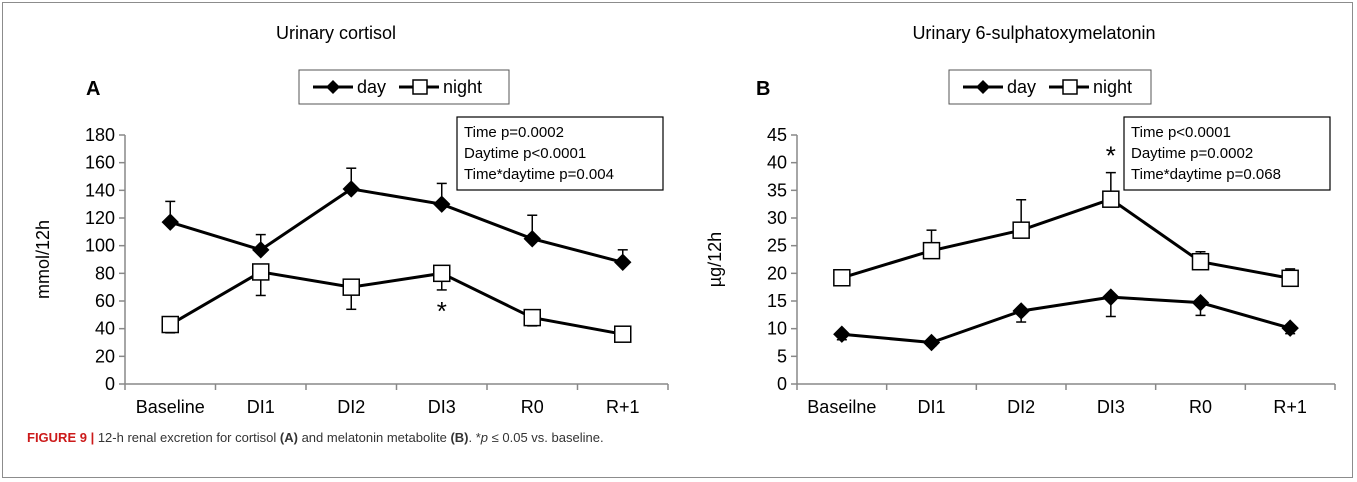 This screenshot has width=1357, height=482. Describe the element at coordinates (777, 218) in the screenshot. I see `y-tick-label: 30` at that location.